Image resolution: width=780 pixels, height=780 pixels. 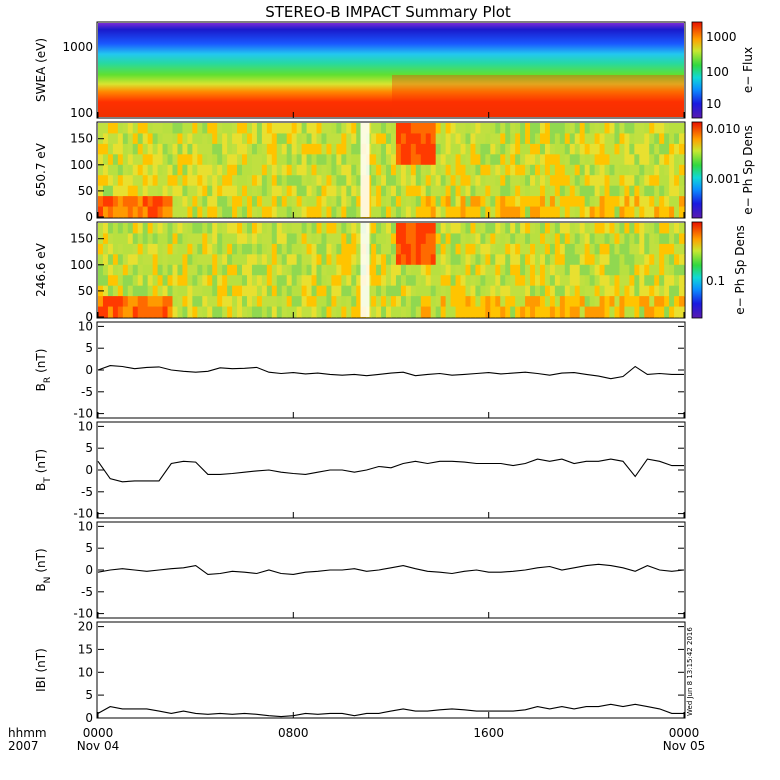 What do you see at coordinates (717, 72) in the screenshot?
I see `flux-cbar-tick-100: 100` at bounding box center [717, 72].